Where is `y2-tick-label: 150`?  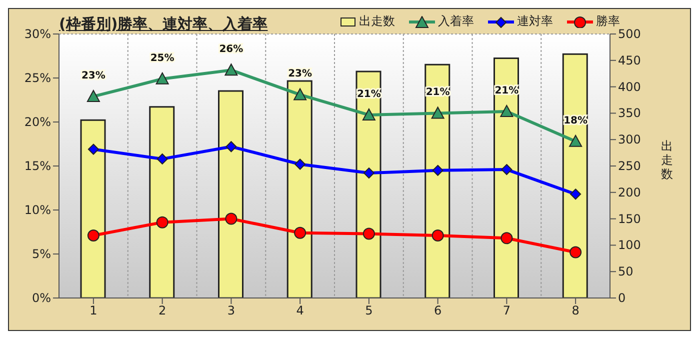
y2-tick-label: 150 is located at coordinates (629, 219).